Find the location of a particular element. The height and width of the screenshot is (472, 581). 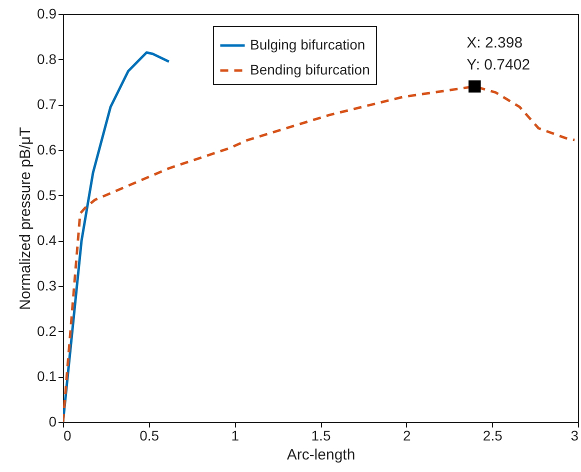

x-tick-label: 3 is located at coordinates (574, 436).